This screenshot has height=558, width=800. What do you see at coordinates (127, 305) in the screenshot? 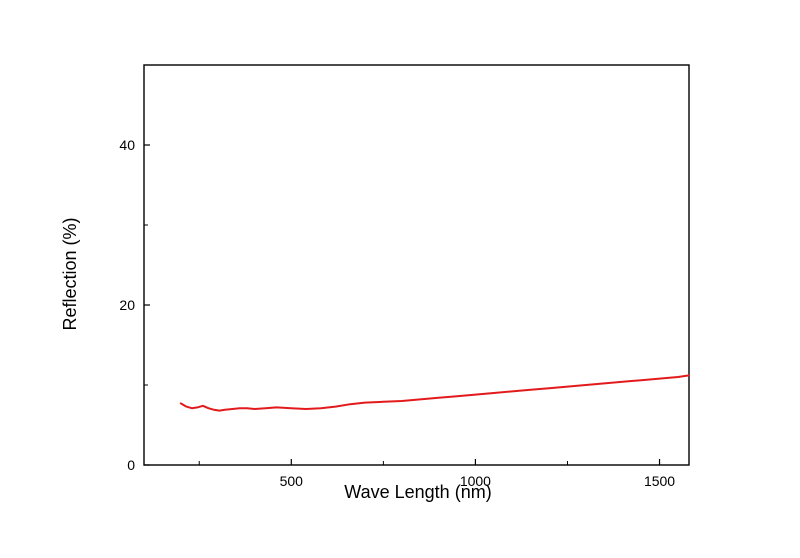
I see `y-tick-label-20: 20` at bounding box center [127, 305].